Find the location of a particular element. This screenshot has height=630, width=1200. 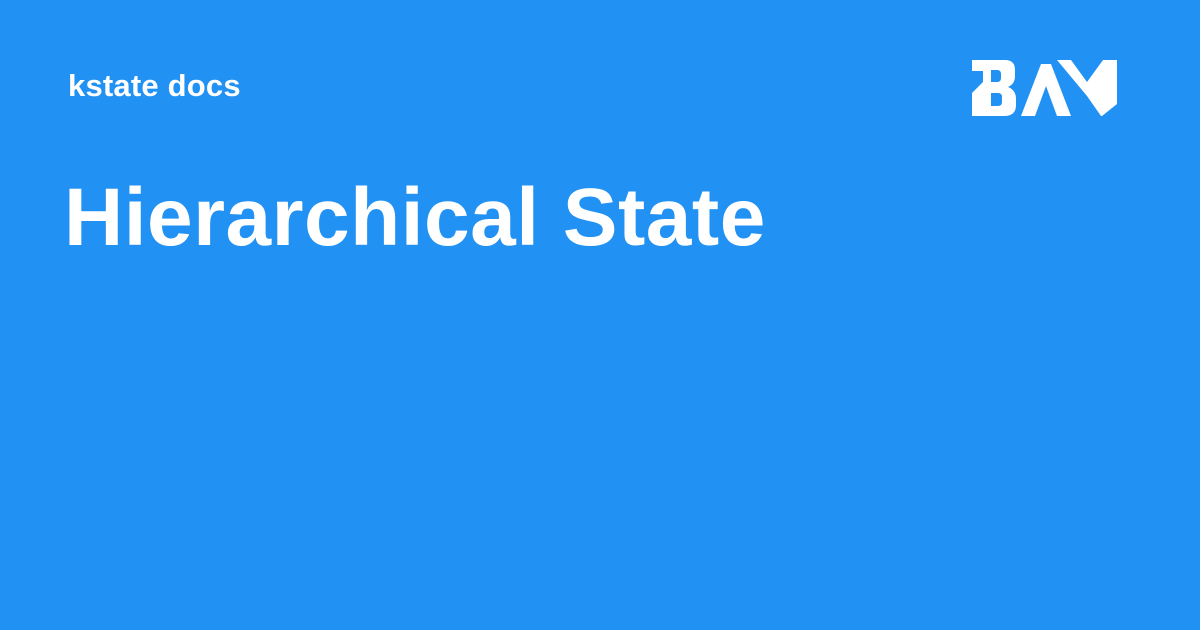

page-title: Hierarchical State is located at coordinates (415, 217).